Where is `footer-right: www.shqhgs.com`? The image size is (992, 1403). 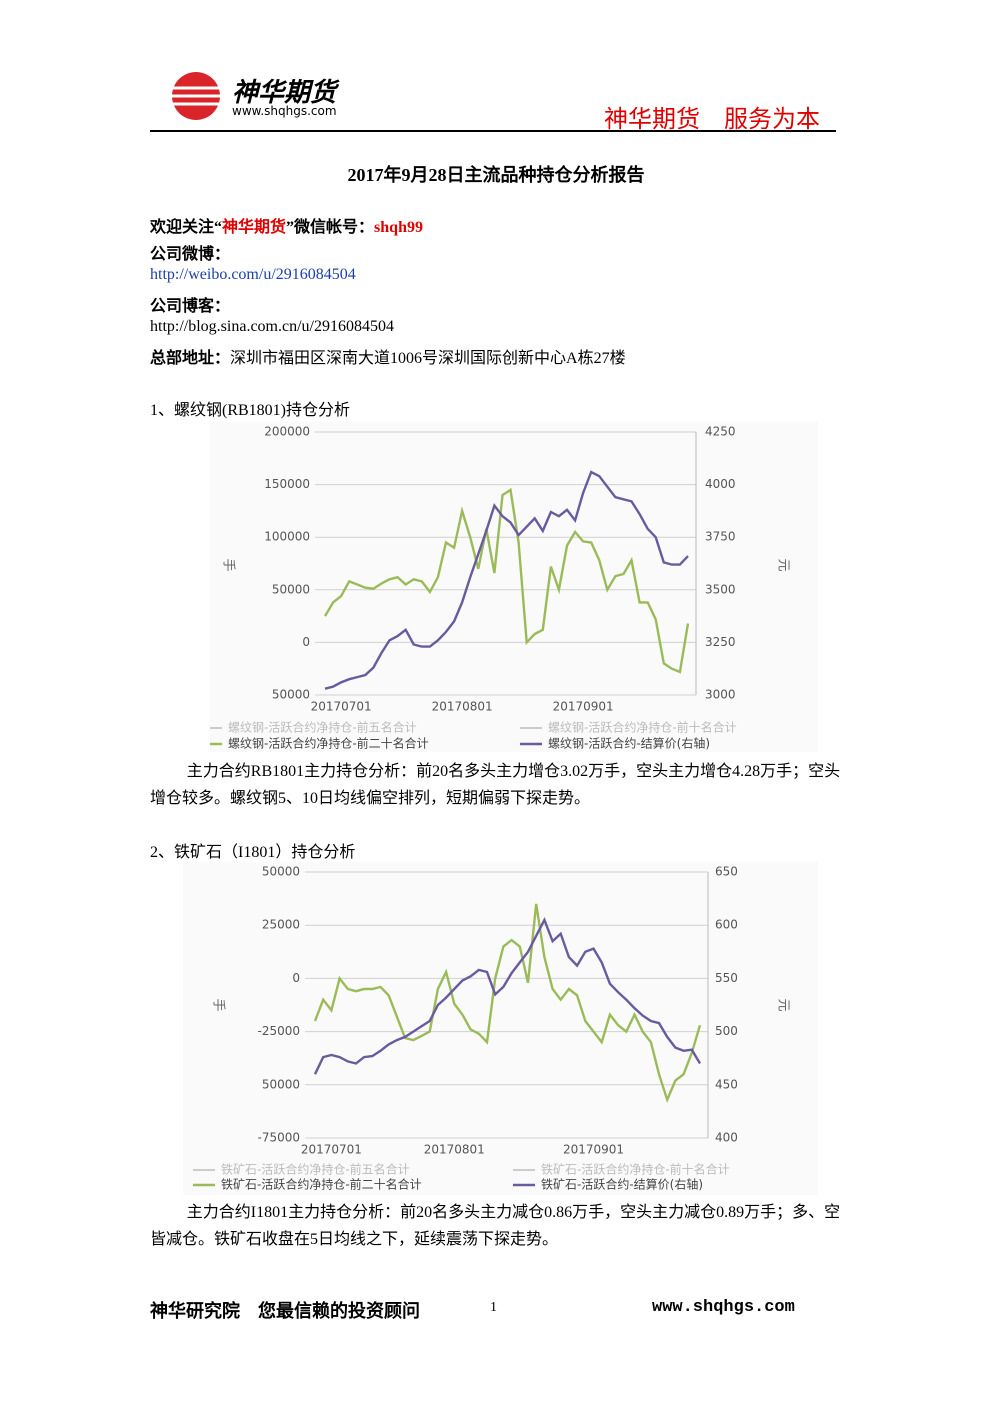
footer-right: www.shqhgs.com is located at coordinates (723, 1307).